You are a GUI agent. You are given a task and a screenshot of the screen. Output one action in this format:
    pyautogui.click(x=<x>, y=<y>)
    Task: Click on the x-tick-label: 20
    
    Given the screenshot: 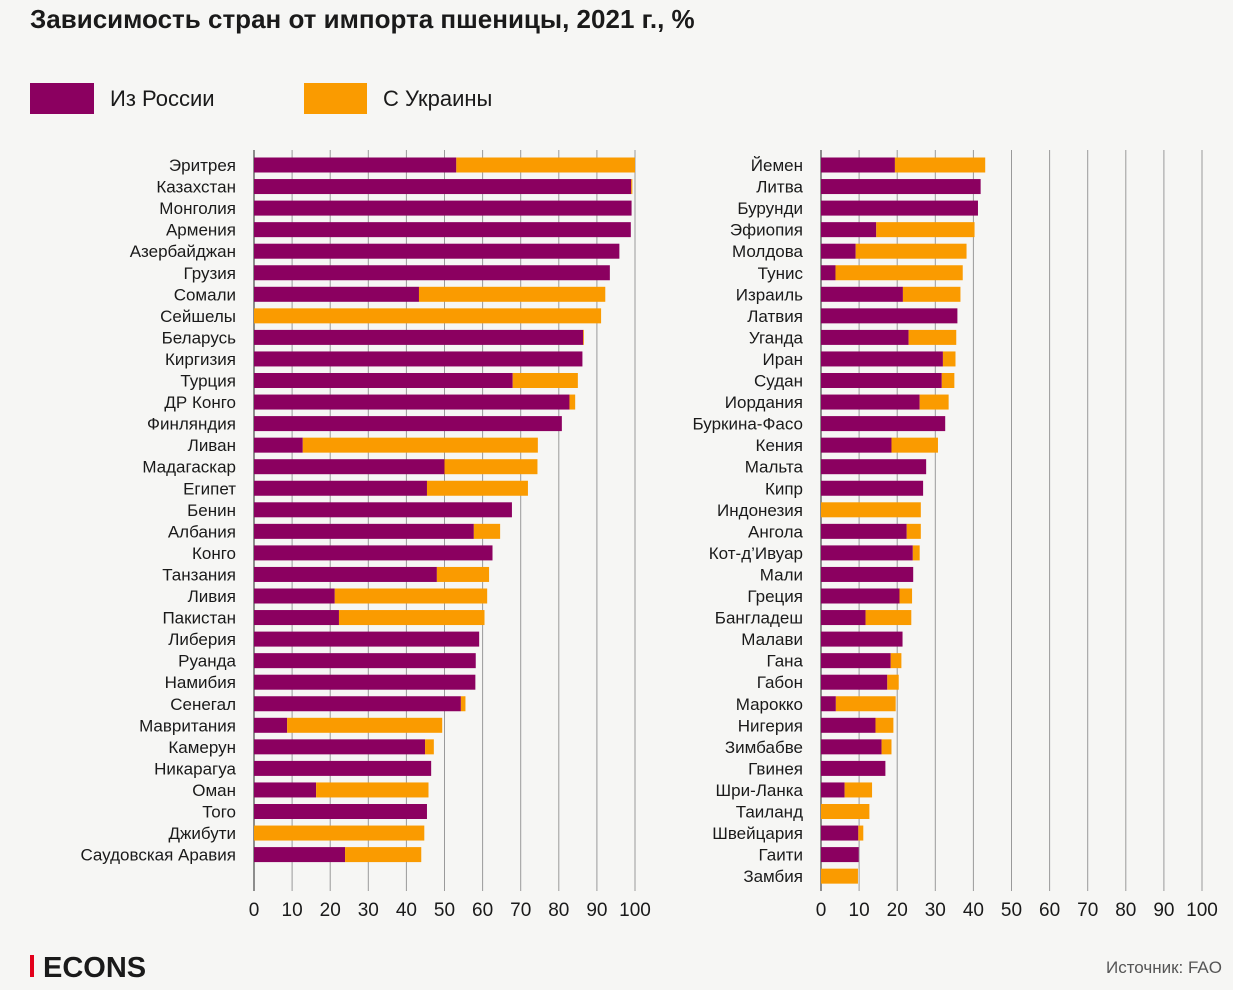 What is the action you would take?
    pyautogui.click(x=897, y=910)
    